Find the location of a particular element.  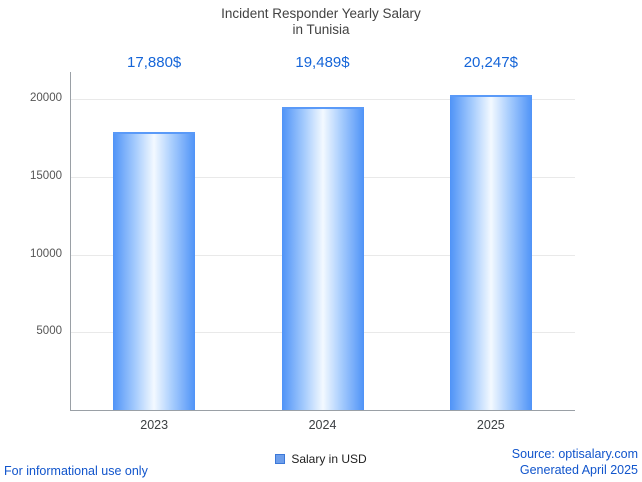

x-axis-label-2024: 2024 is located at coordinates (322, 425).